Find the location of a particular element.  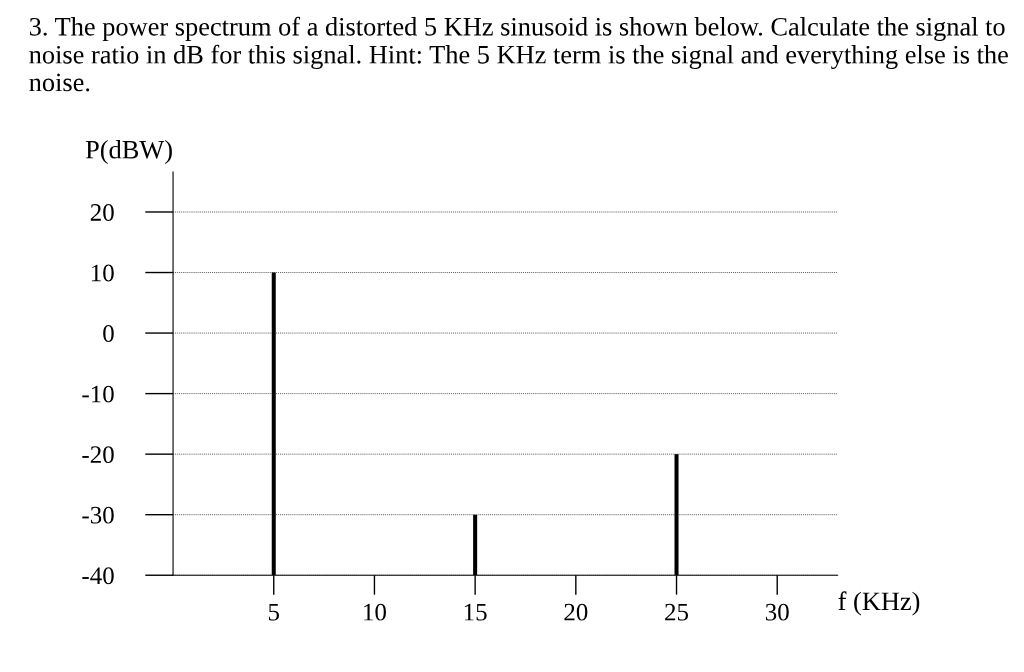

x-tick-label: 10 is located at coordinates (375, 612).